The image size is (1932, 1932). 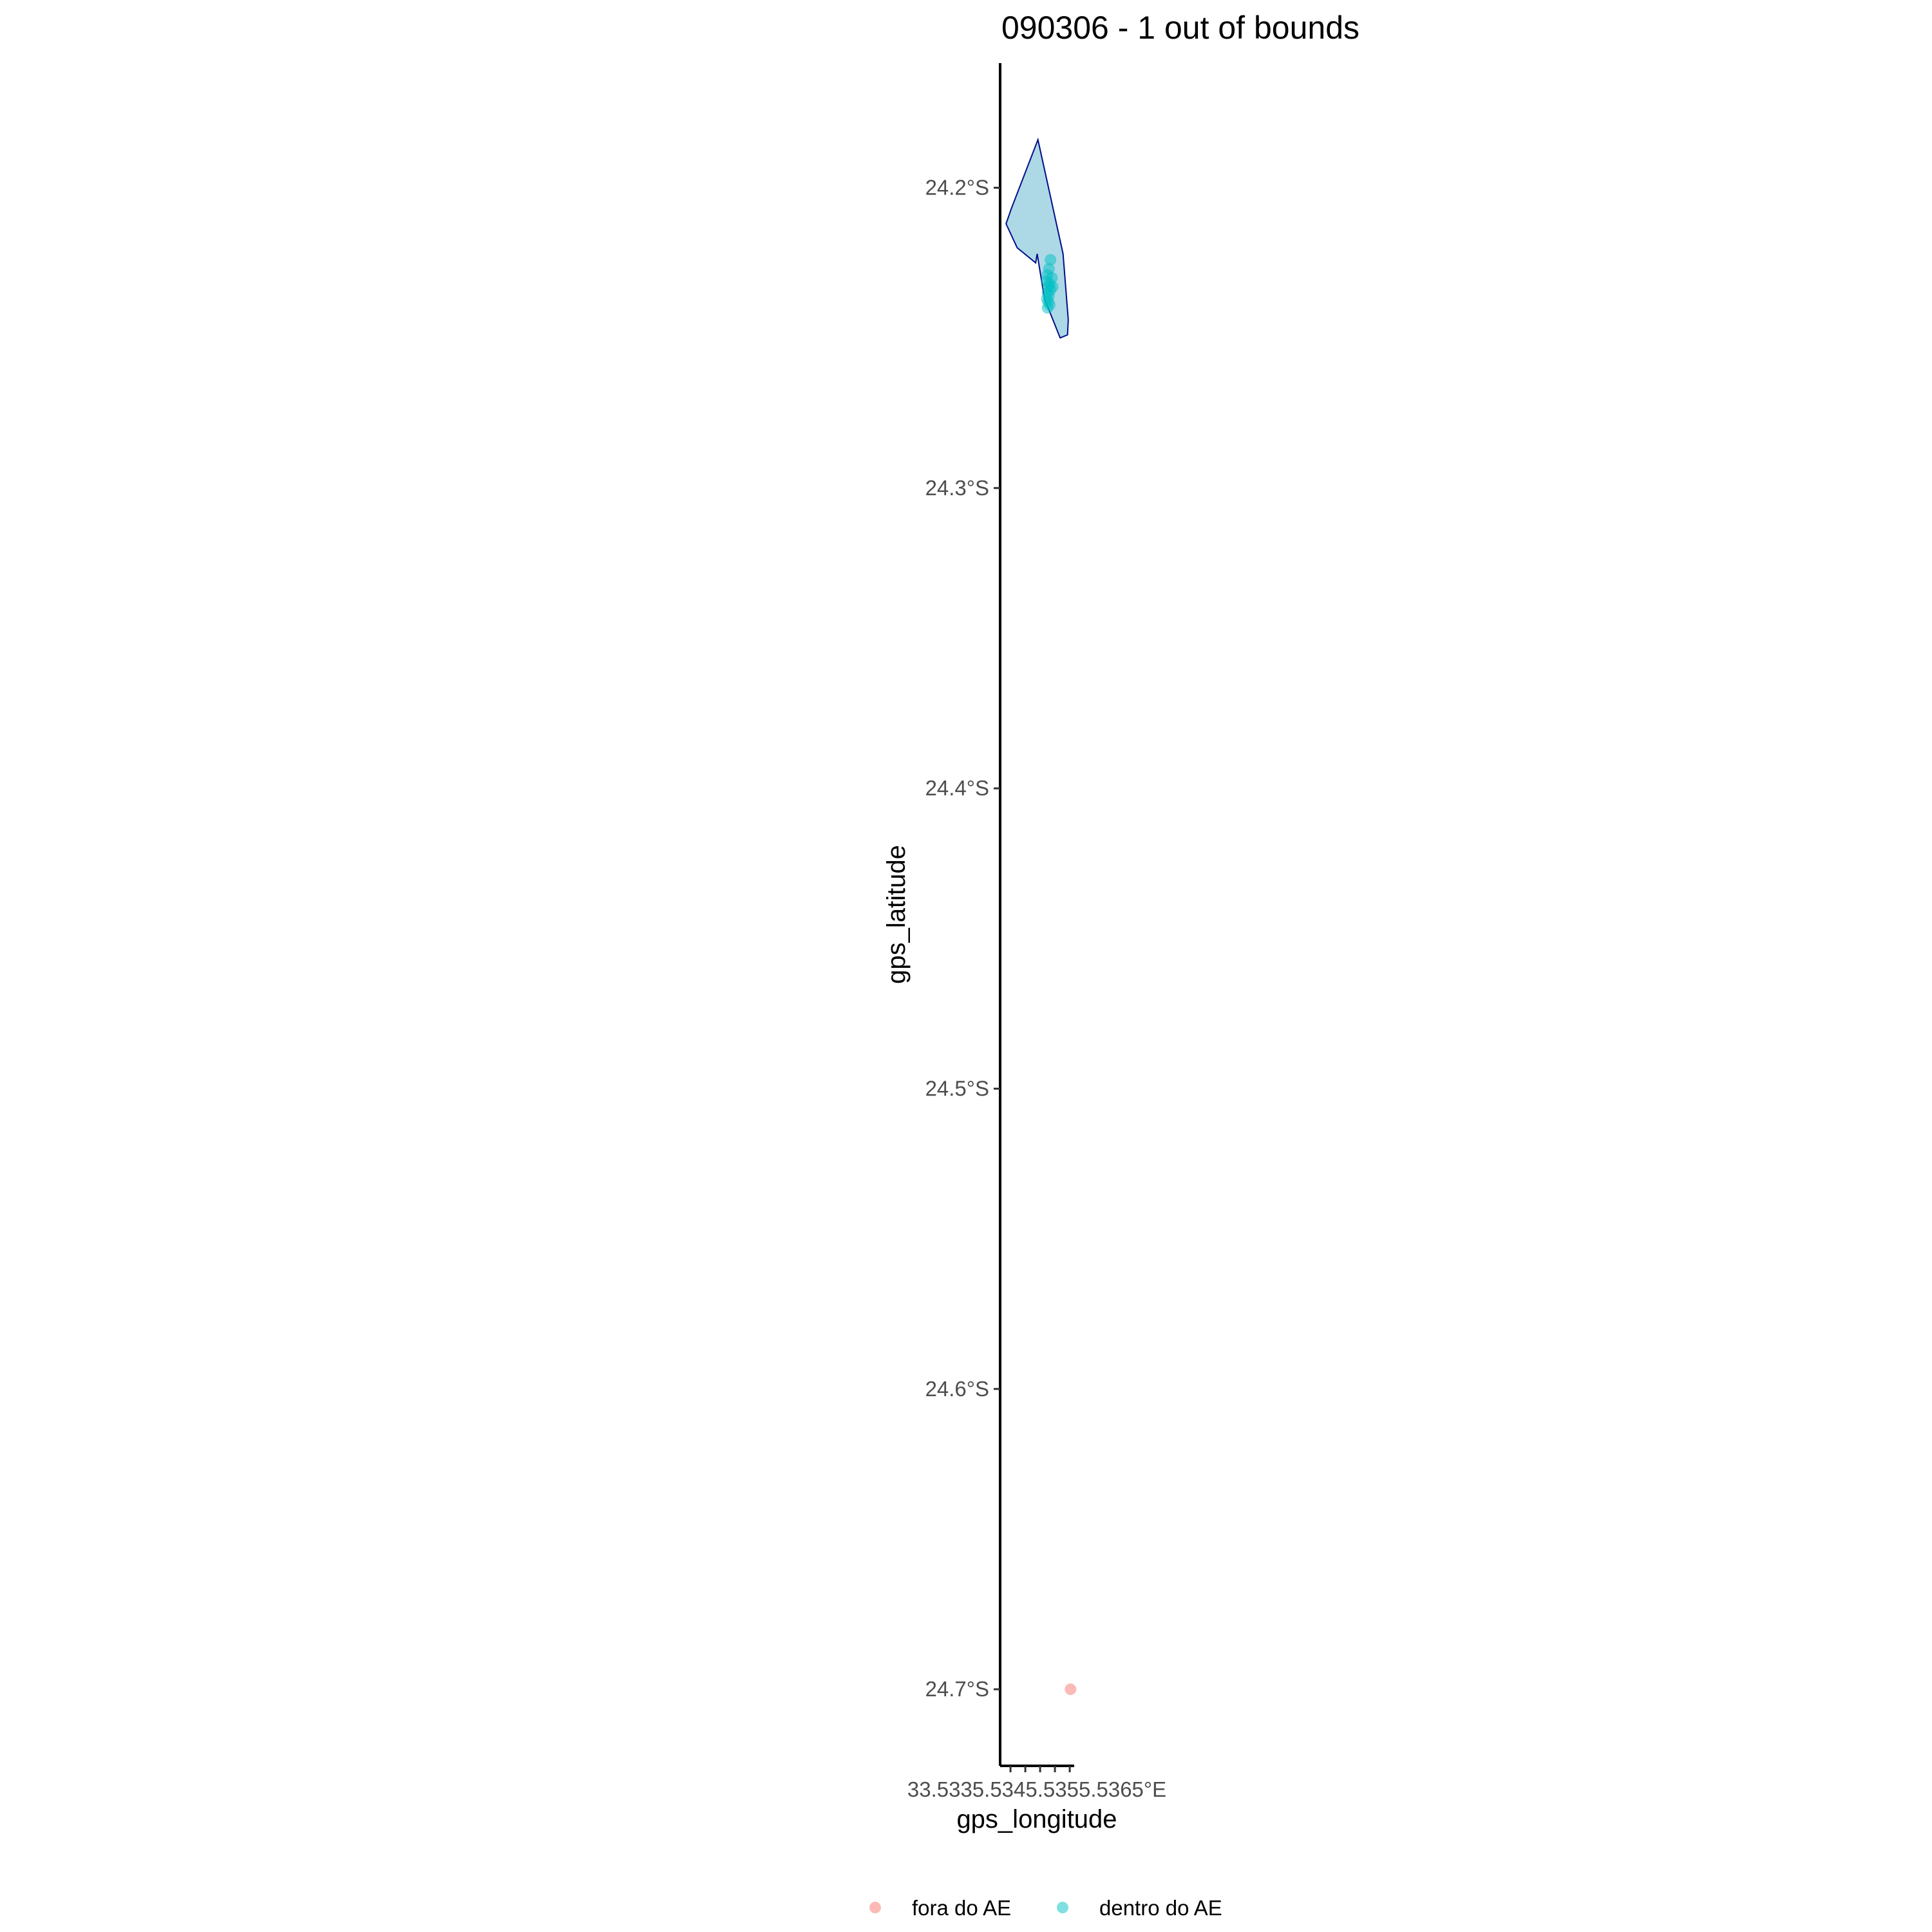 What do you see at coordinates (957, 1088) in the screenshot?
I see `y-tick-label: 24.5°S` at bounding box center [957, 1088].